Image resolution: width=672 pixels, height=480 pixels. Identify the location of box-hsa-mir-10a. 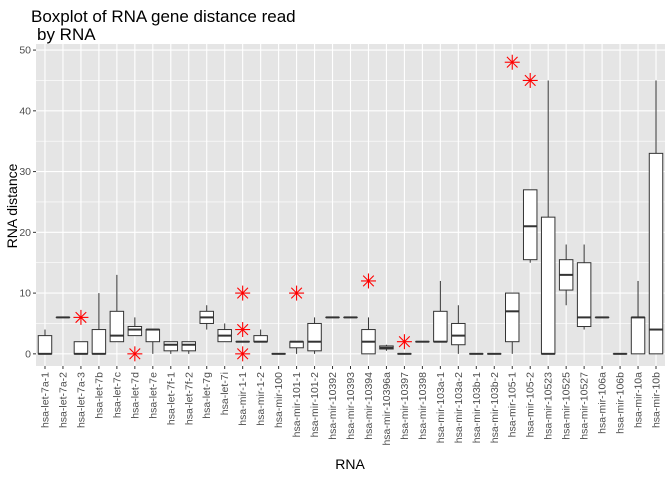
(638, 317).